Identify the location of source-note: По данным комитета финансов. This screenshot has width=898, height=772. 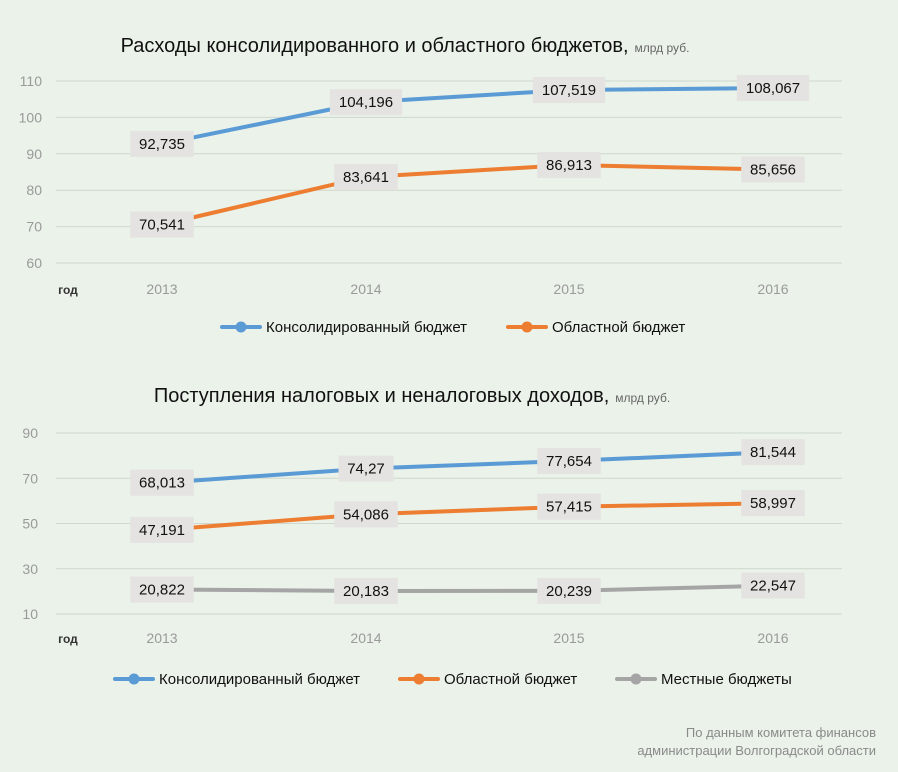
(781, 732).